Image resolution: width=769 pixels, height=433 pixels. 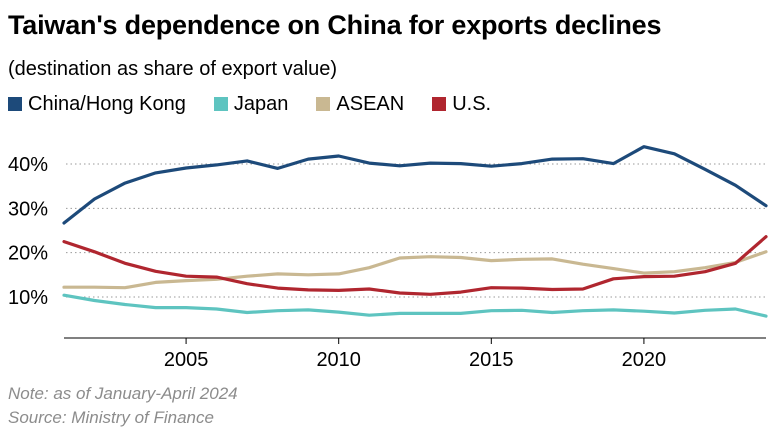 I want to click on legend-label: China/Hong Kong, so click(x=107, y=103).